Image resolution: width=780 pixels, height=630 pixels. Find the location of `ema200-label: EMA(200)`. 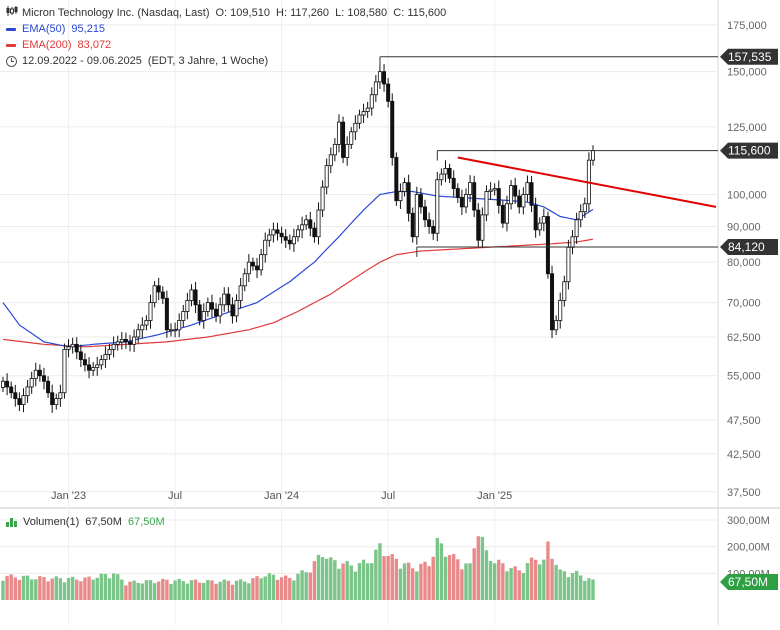

ema200-label: EMA(200) is located at coordinates (47, 45).